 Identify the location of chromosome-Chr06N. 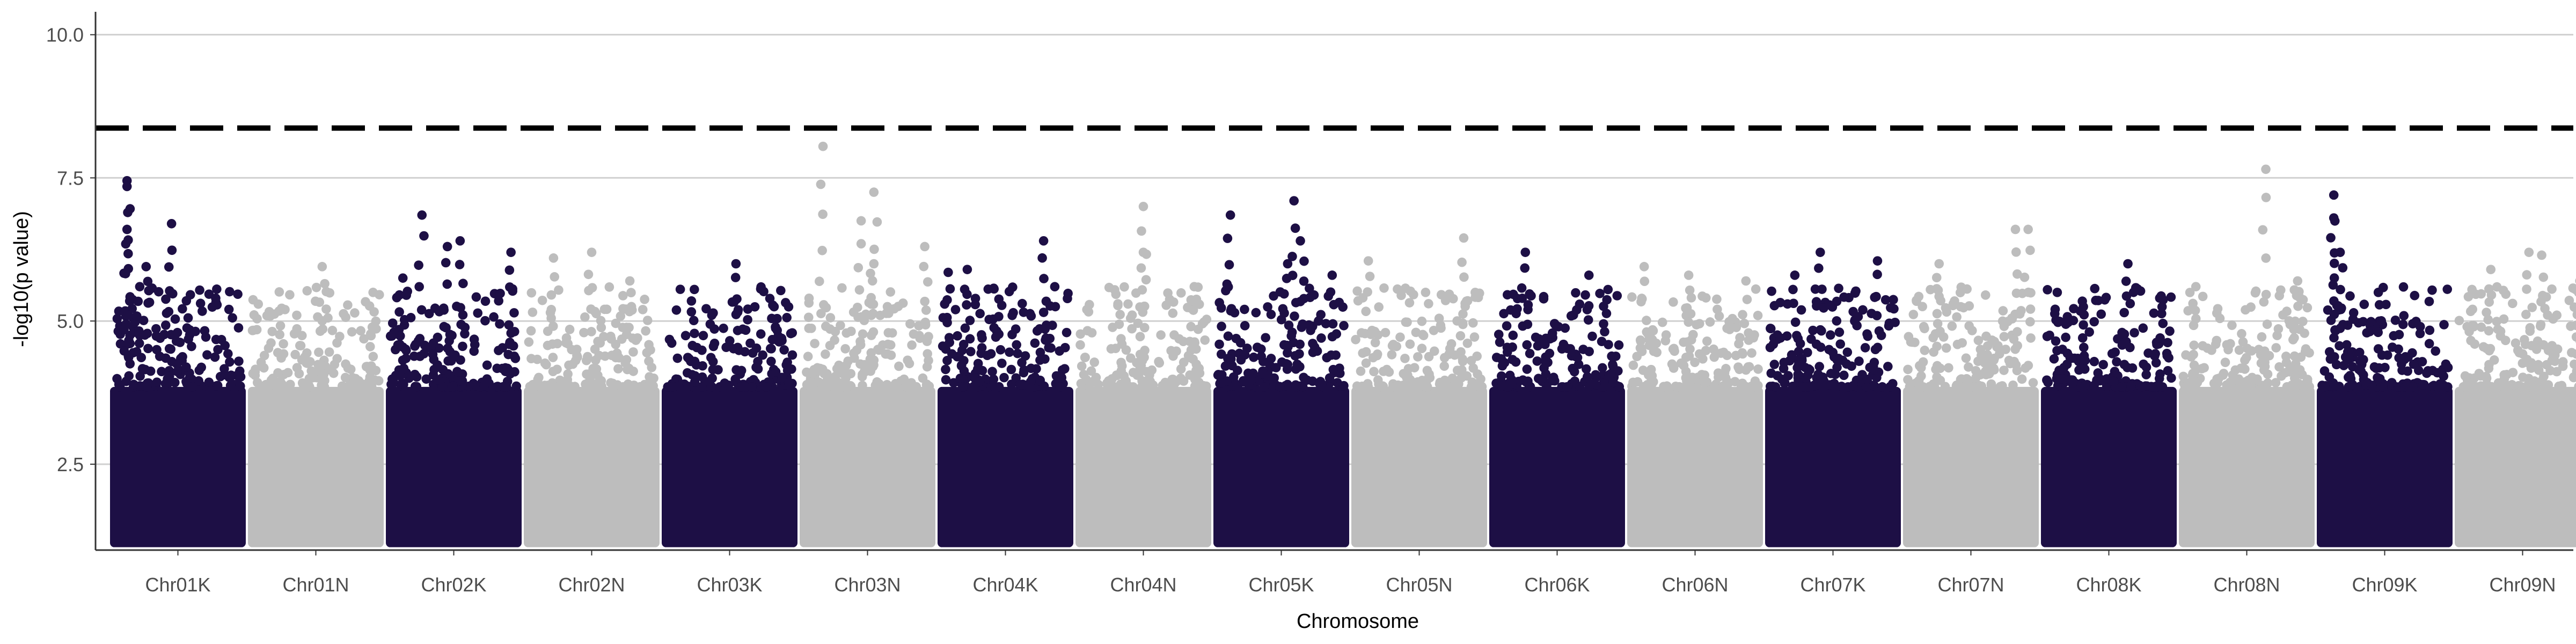
(1695, 404).